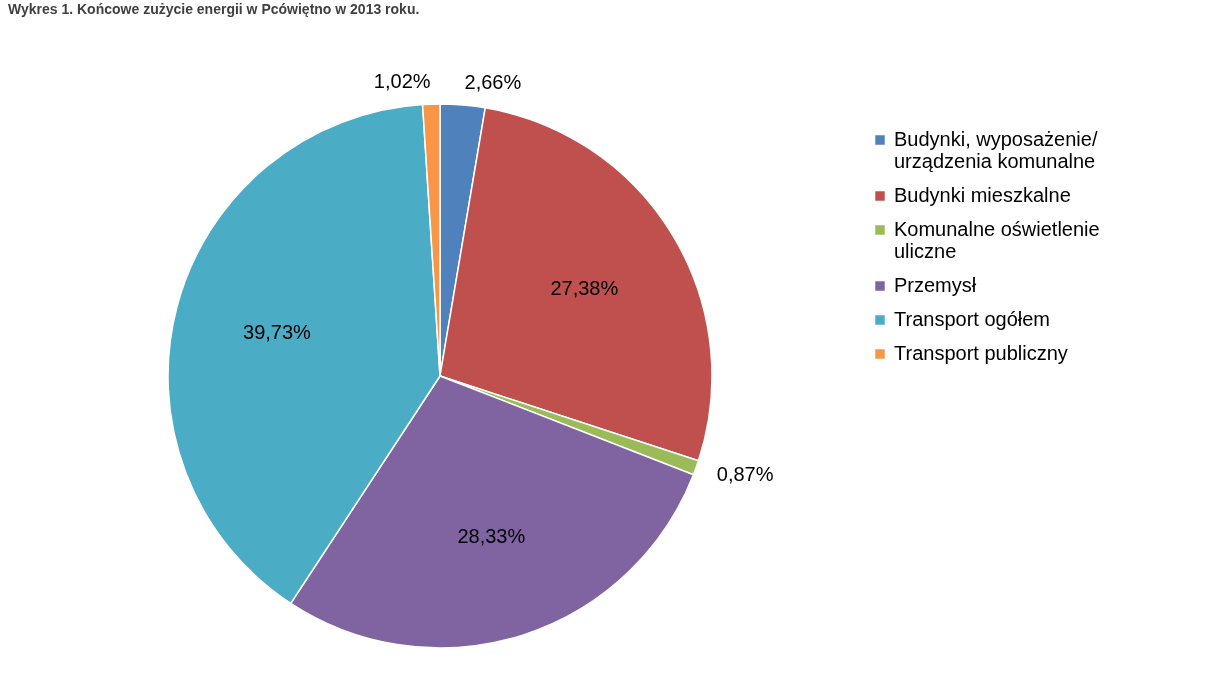  What do you see at coordinates (491, 535) in the screenshot?
I see `data-label: 28,33%` at bounding box center [491, 535].